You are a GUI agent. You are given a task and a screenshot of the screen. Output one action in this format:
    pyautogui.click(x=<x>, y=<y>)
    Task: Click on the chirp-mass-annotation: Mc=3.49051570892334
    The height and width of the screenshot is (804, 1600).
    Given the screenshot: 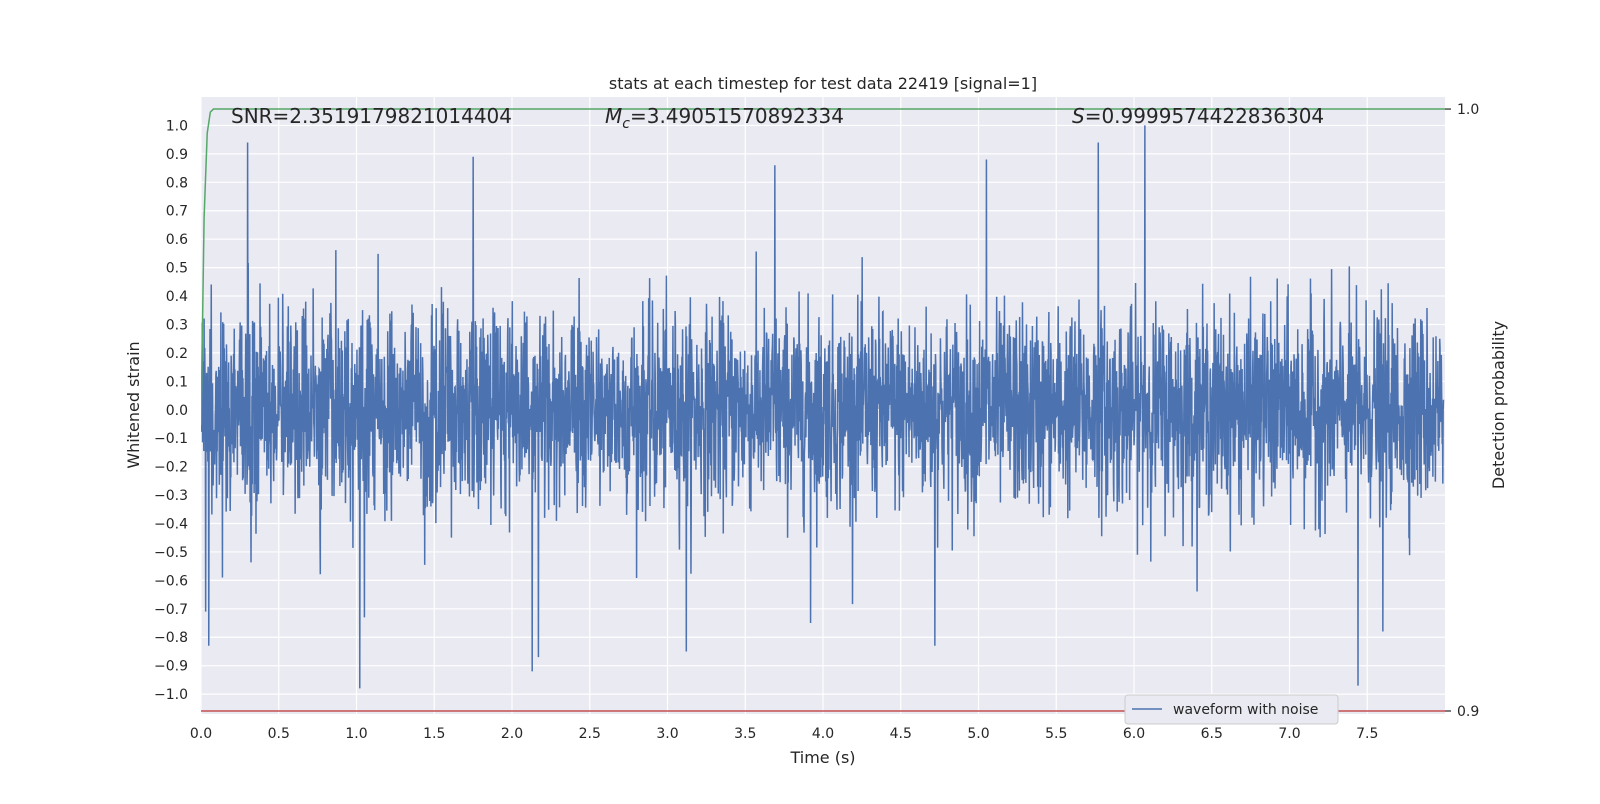 What is the action you would take?
    pyautogui.click(x=724, y=118)
    